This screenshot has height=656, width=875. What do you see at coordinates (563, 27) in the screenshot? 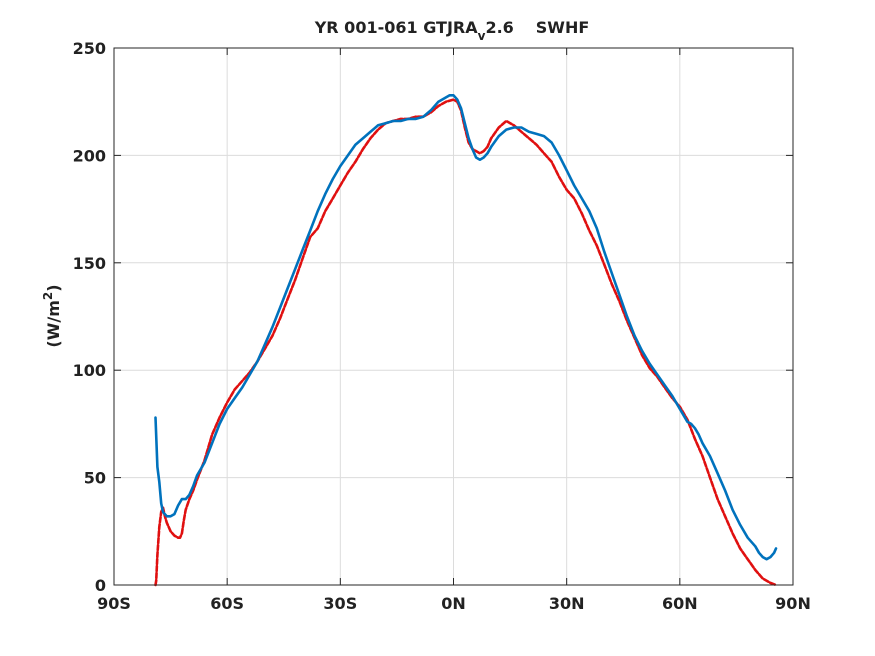
I see `title-variable: SWHF` at bounding box center [563, 27].